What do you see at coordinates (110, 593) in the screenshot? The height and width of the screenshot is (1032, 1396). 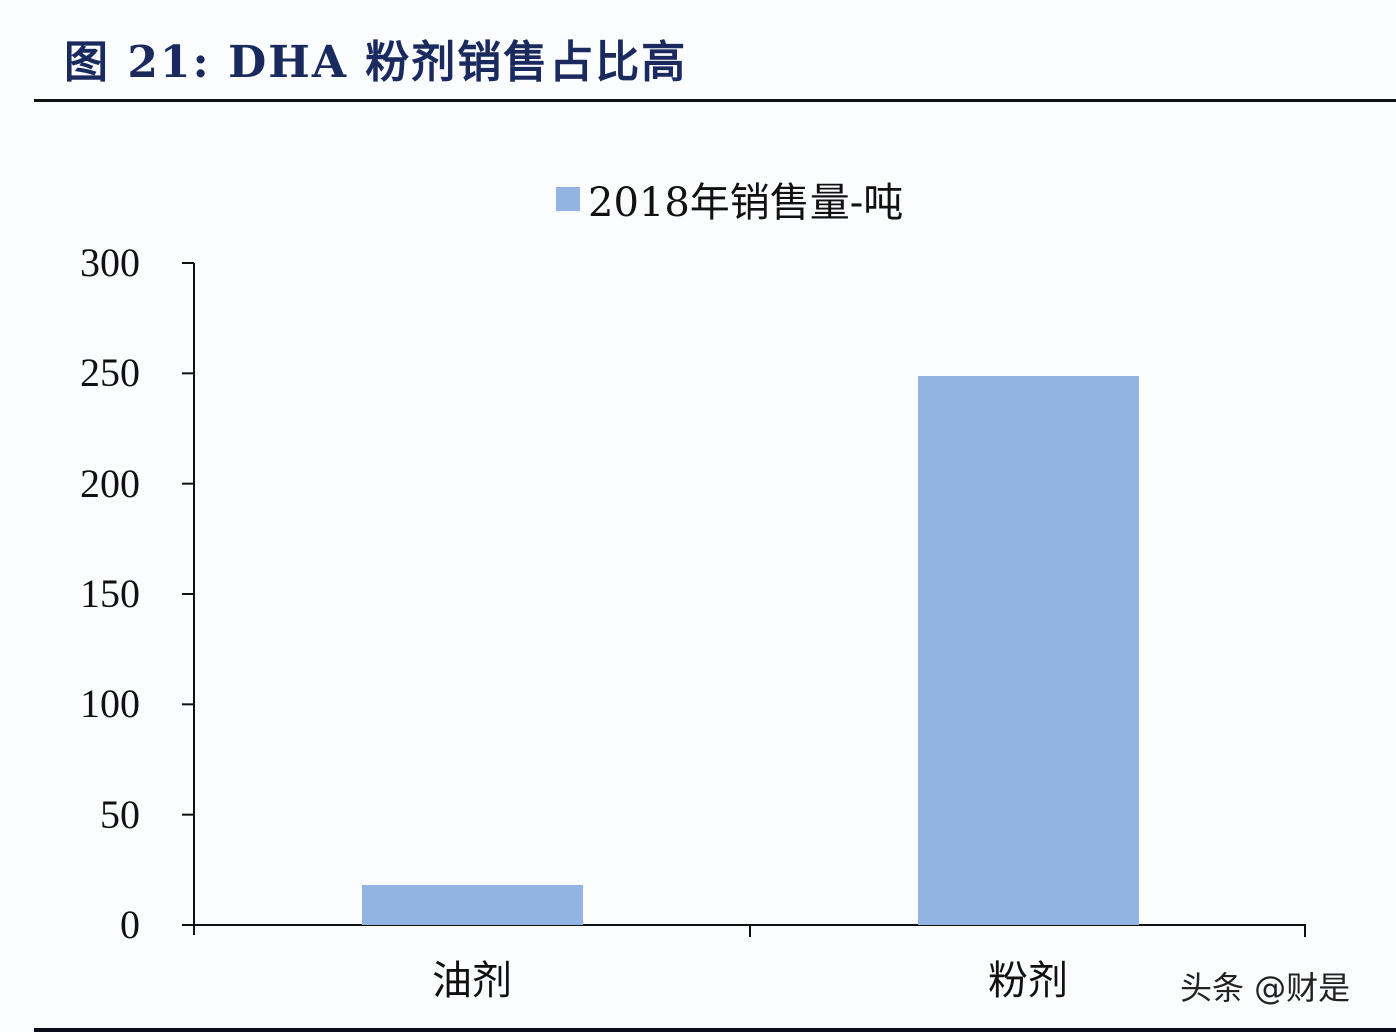 I see `y-tick-label: 150` at bounding box center [110, 593].